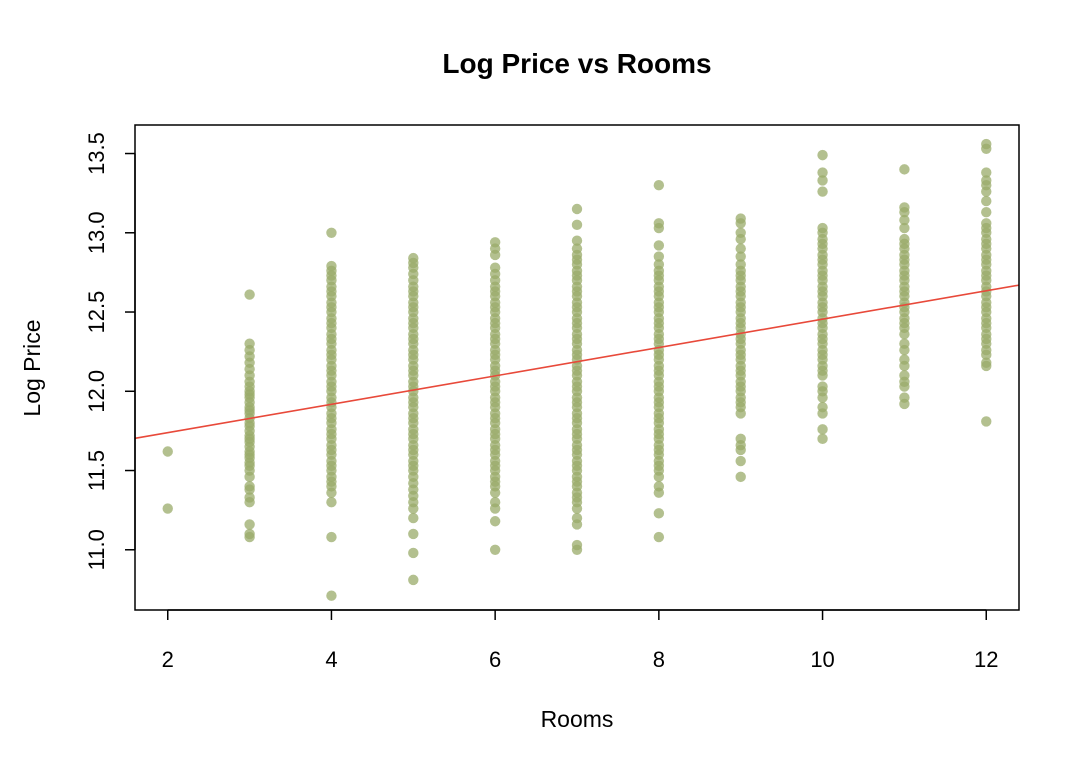 Image resolution: width=1080 pixels, height=760 pixels. Describe the element at coordinates (495, 659) in the screenshot. I see `x-tick-label: 6` at that location.